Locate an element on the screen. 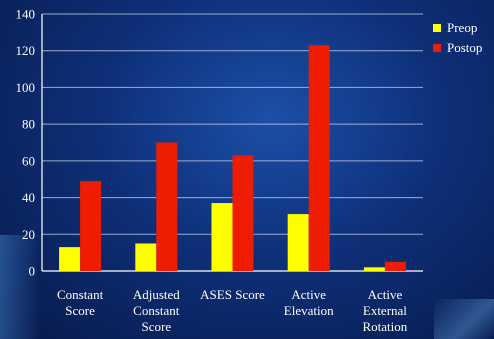  y-tick-label: 60 is located at coordinates (28, 160).